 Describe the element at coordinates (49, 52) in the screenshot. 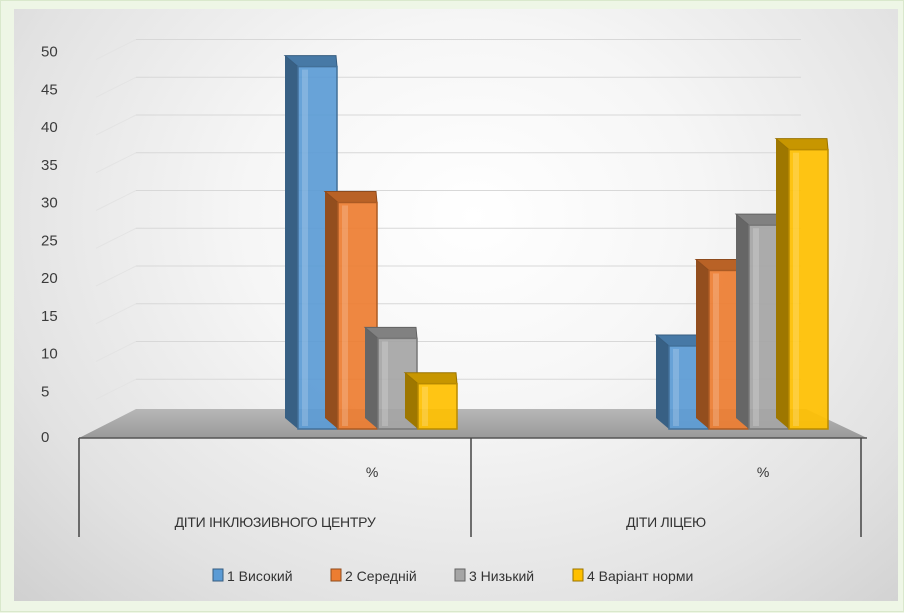

I see `y-tick-label: 50` at that location.